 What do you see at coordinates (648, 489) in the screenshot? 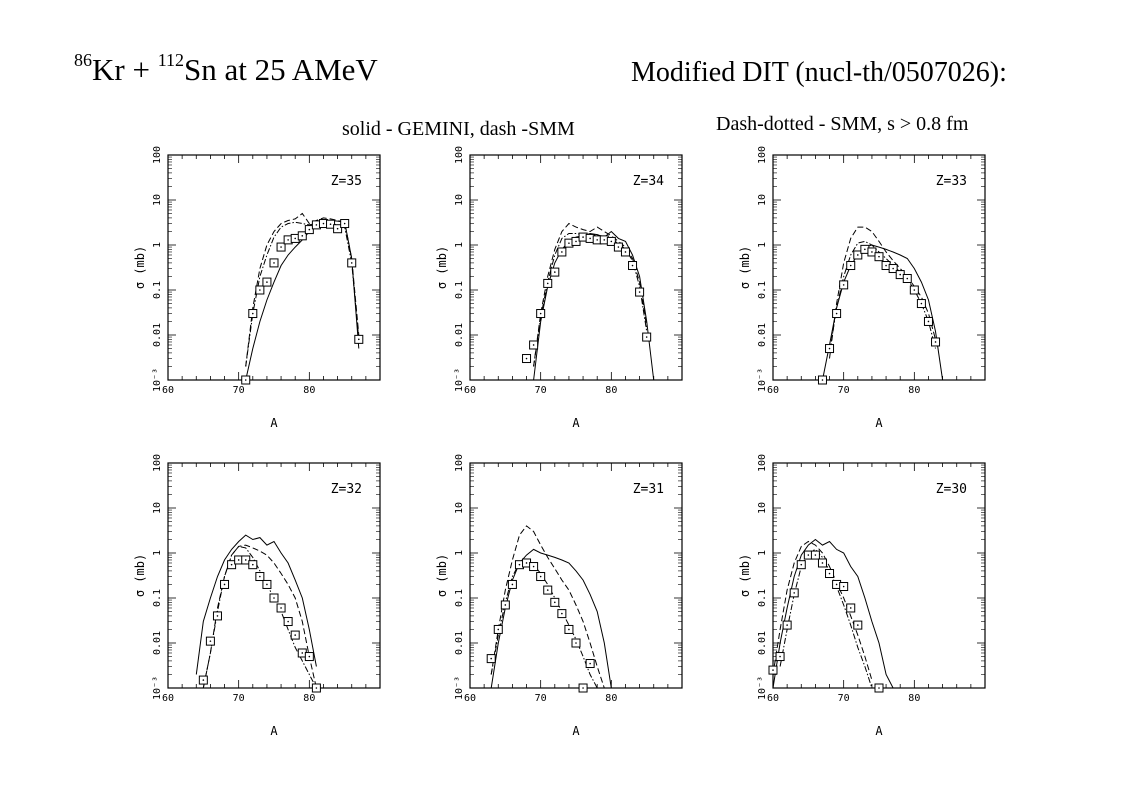
I see `panel-z-label: Z=31` at bounding box center [648, 489].